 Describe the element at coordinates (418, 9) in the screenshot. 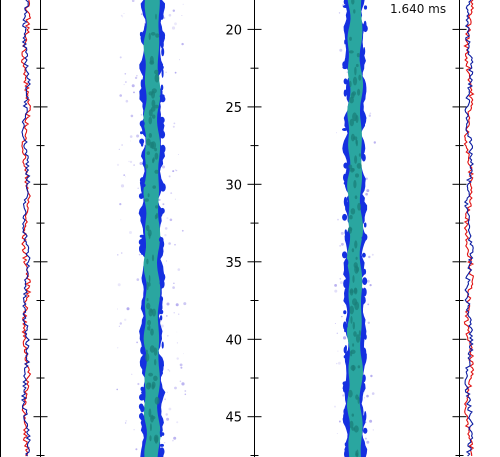

I see `time-readout: 1.640 ms` at that location.